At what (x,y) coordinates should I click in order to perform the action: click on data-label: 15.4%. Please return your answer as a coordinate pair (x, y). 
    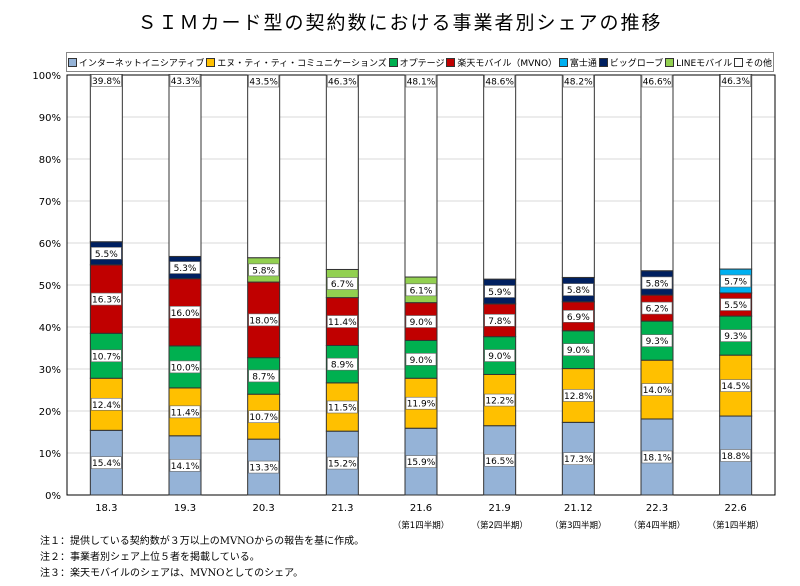
    Looking at the image, I should click on (106, 464).